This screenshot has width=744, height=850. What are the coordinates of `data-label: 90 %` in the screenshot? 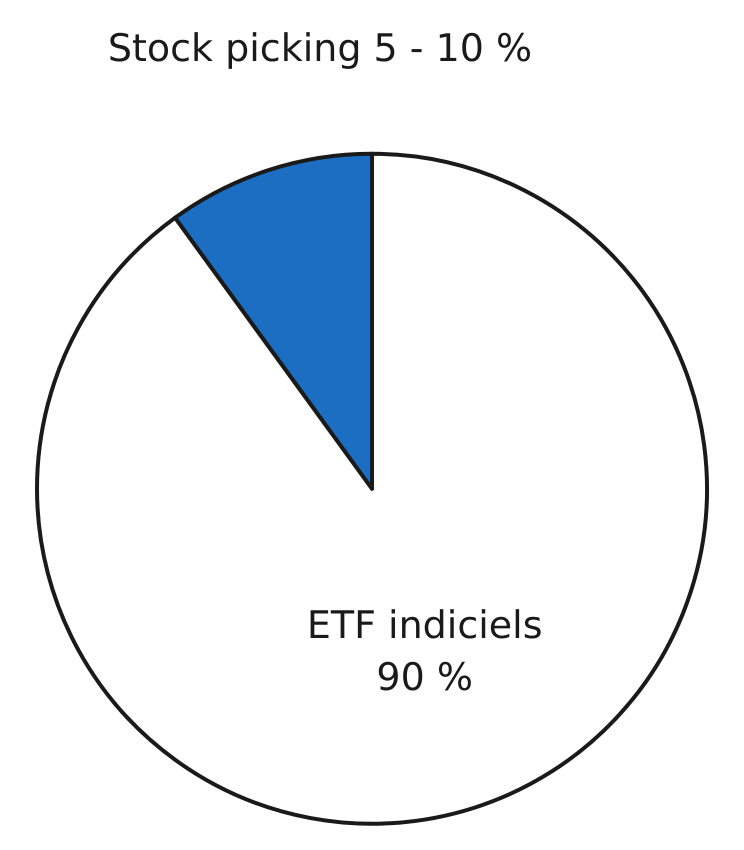 It's located at (424, 676).